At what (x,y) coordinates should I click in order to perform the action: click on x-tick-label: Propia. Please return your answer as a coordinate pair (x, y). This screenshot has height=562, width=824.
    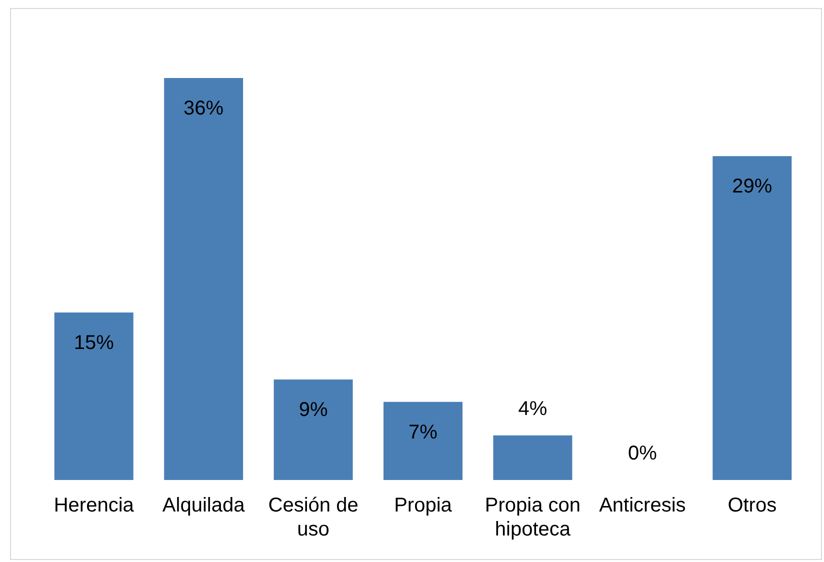
    Looking at the image, I should click on (423, 505).